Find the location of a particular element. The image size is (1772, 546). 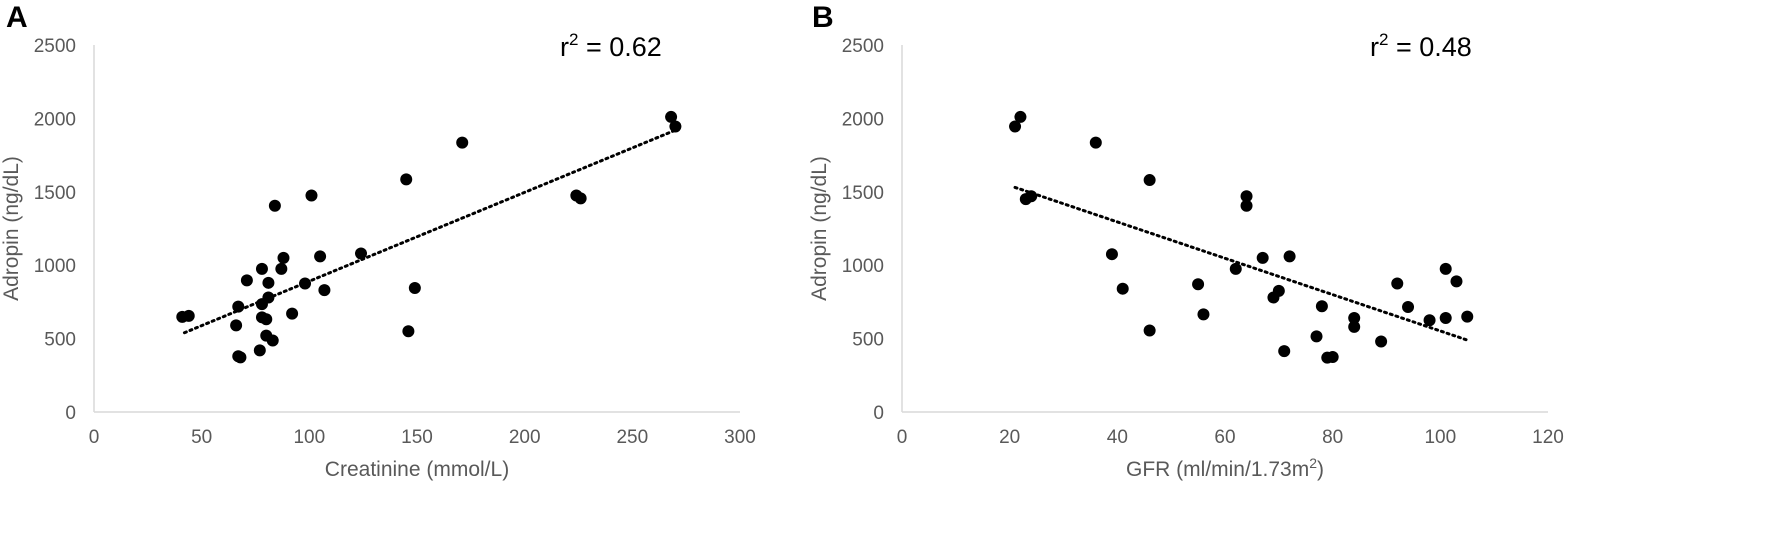

x-tick-label: 20 is located at coordinates (1009, 437).